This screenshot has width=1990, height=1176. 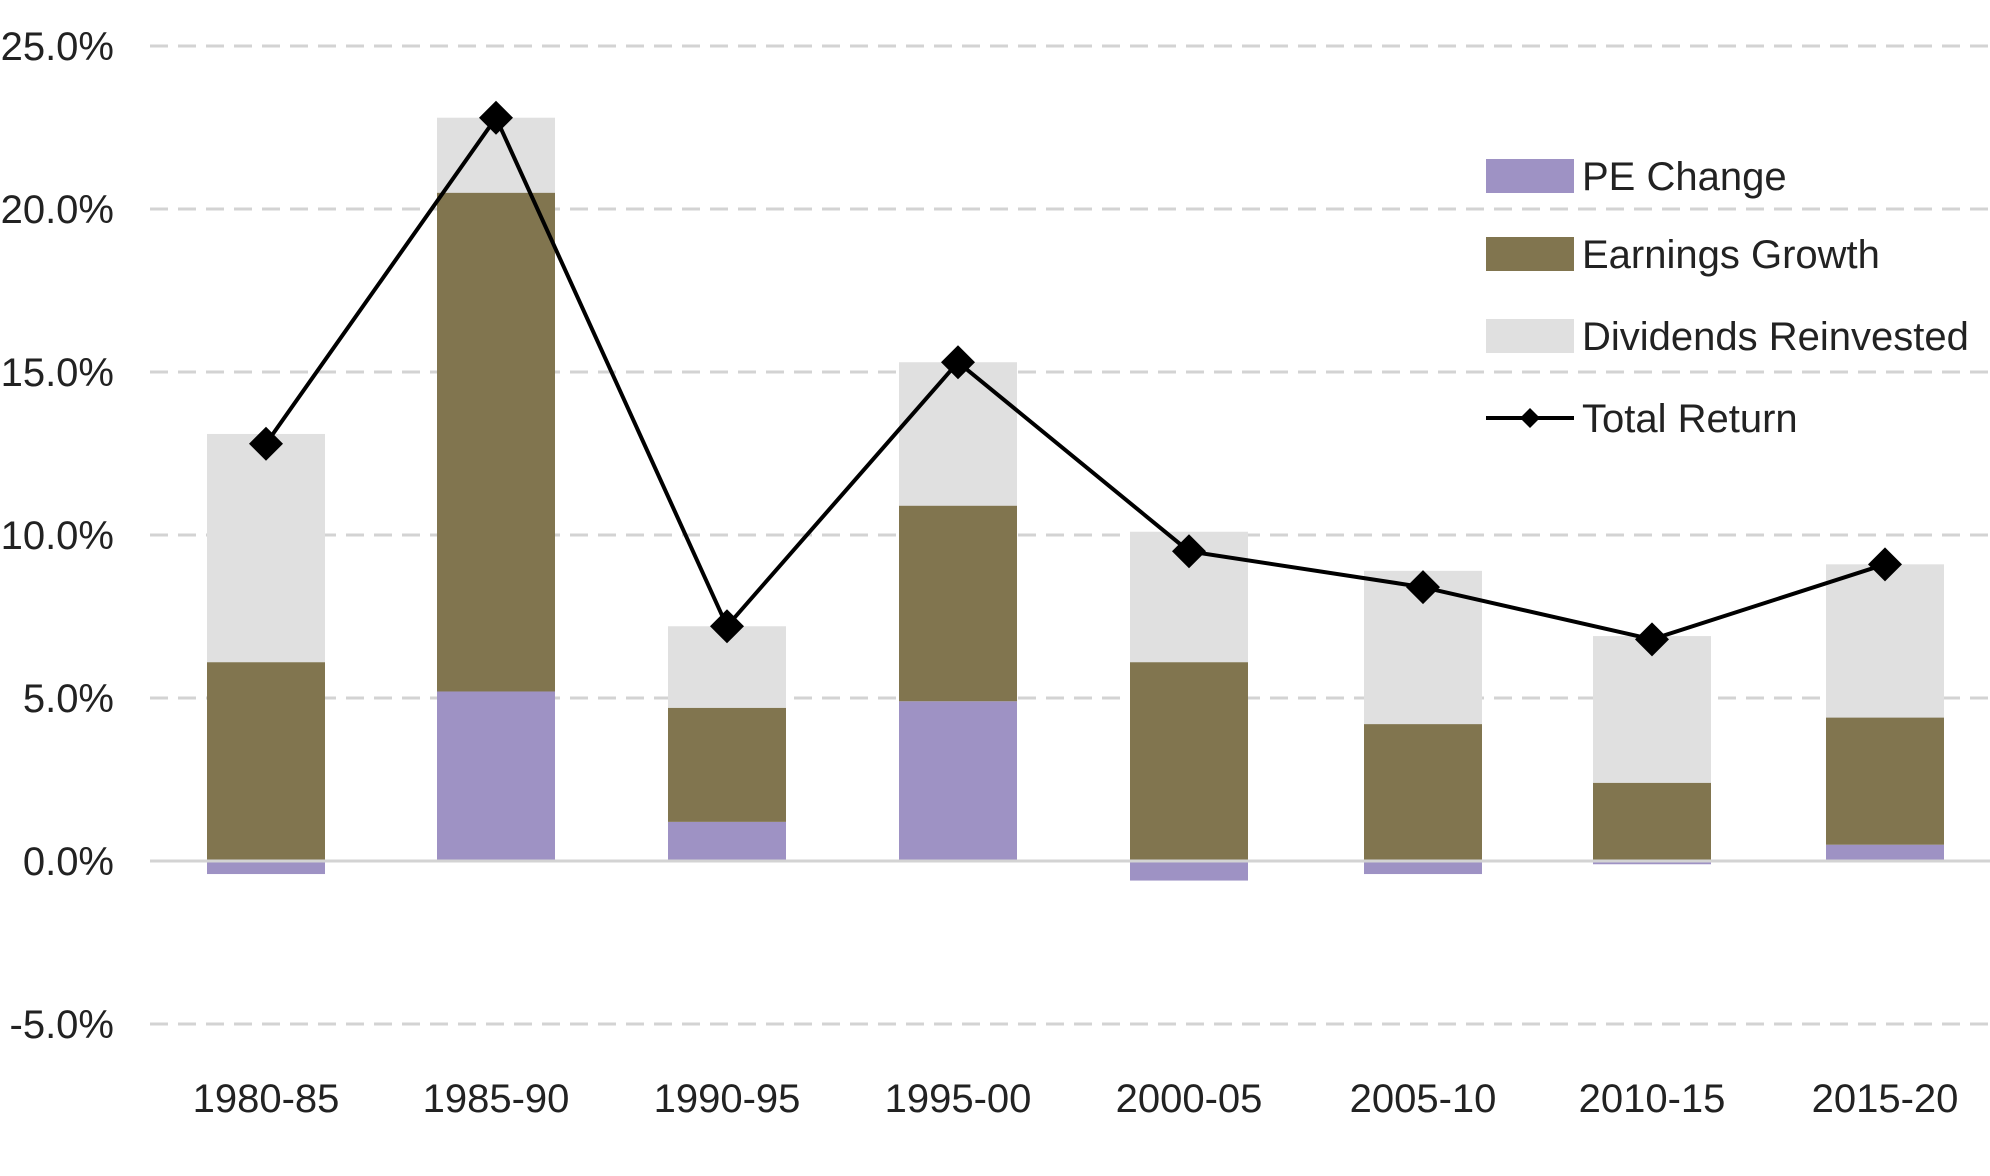 What do you see at coordinates (1423, 1099) in the screenshot?
I see `x-tick-label: 2005-10` at bounding box center [1423, 1099].